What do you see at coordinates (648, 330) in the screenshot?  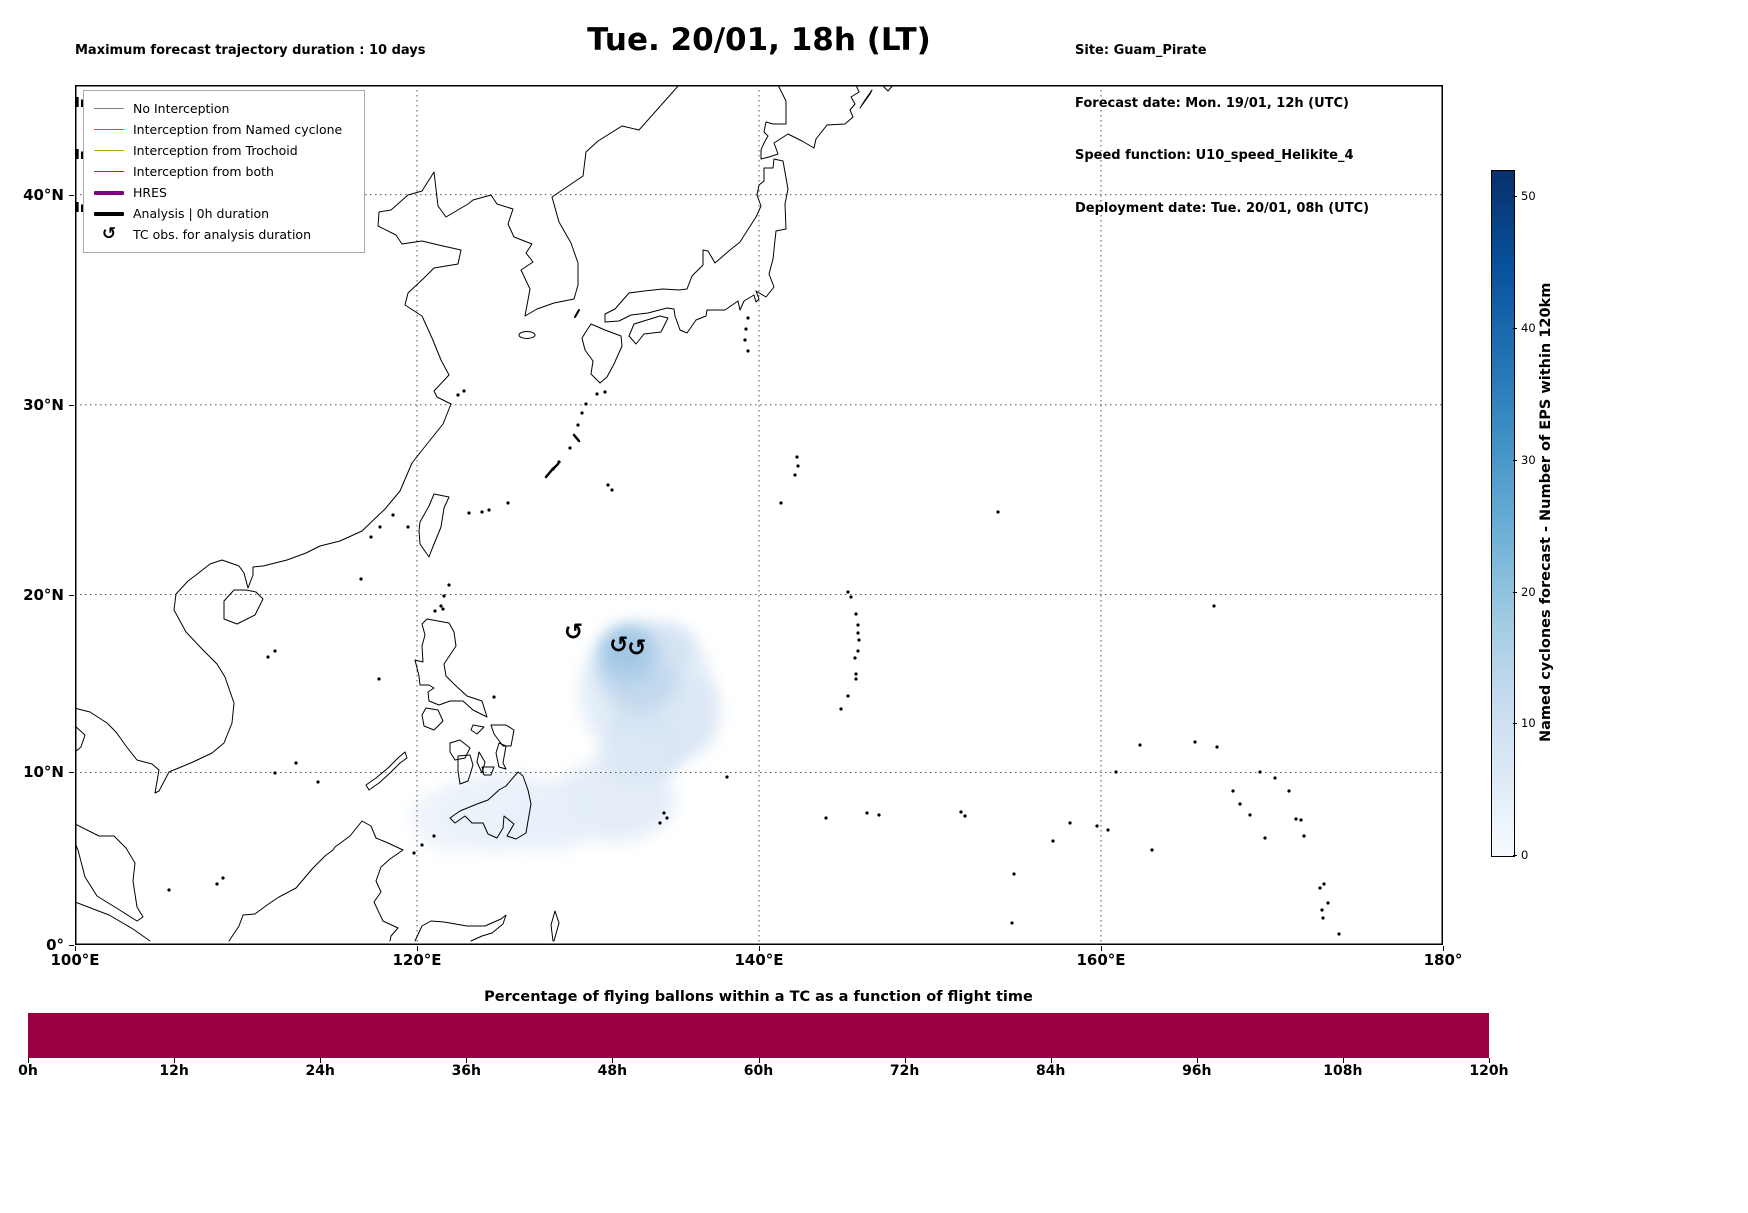 I see `coastline-shikoku` at bounding box center [648, 330].